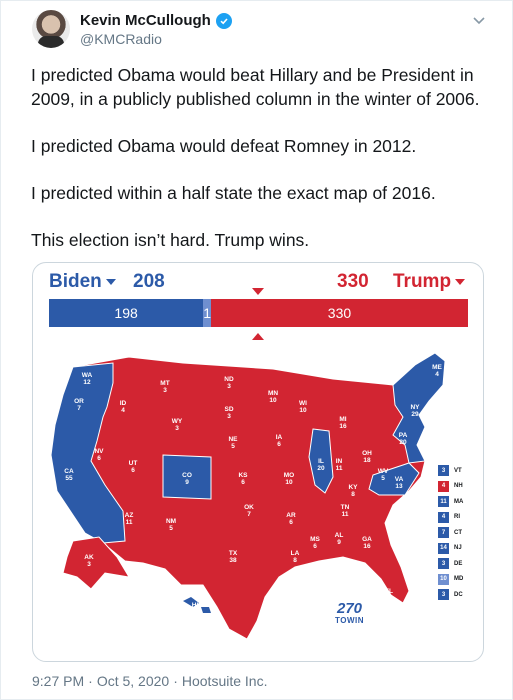 This screenshot has width=513, height=700. Describe the element at coordinates (460, 471) in the screenshot. I see `legend-row-vt: 3 VT` at that location.